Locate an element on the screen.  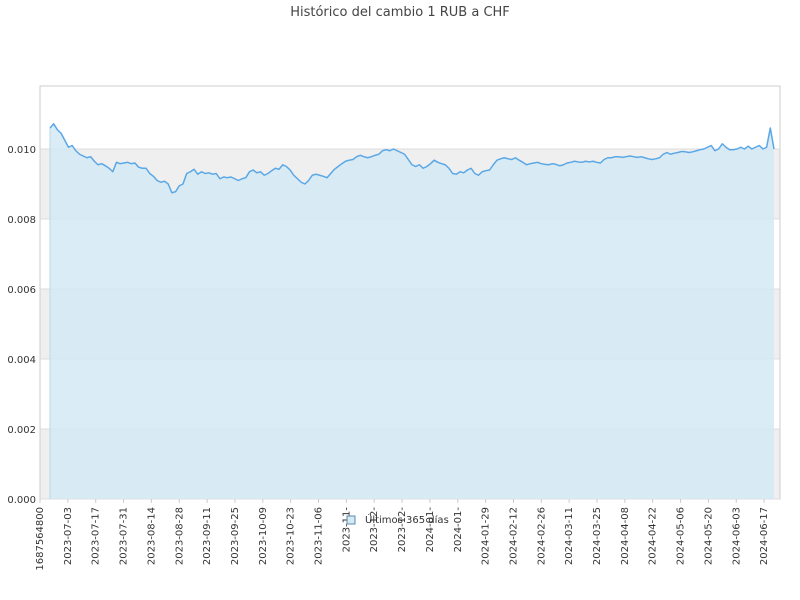
x-tick-label: 2024-06-17 is located at coordinates (764, 536).